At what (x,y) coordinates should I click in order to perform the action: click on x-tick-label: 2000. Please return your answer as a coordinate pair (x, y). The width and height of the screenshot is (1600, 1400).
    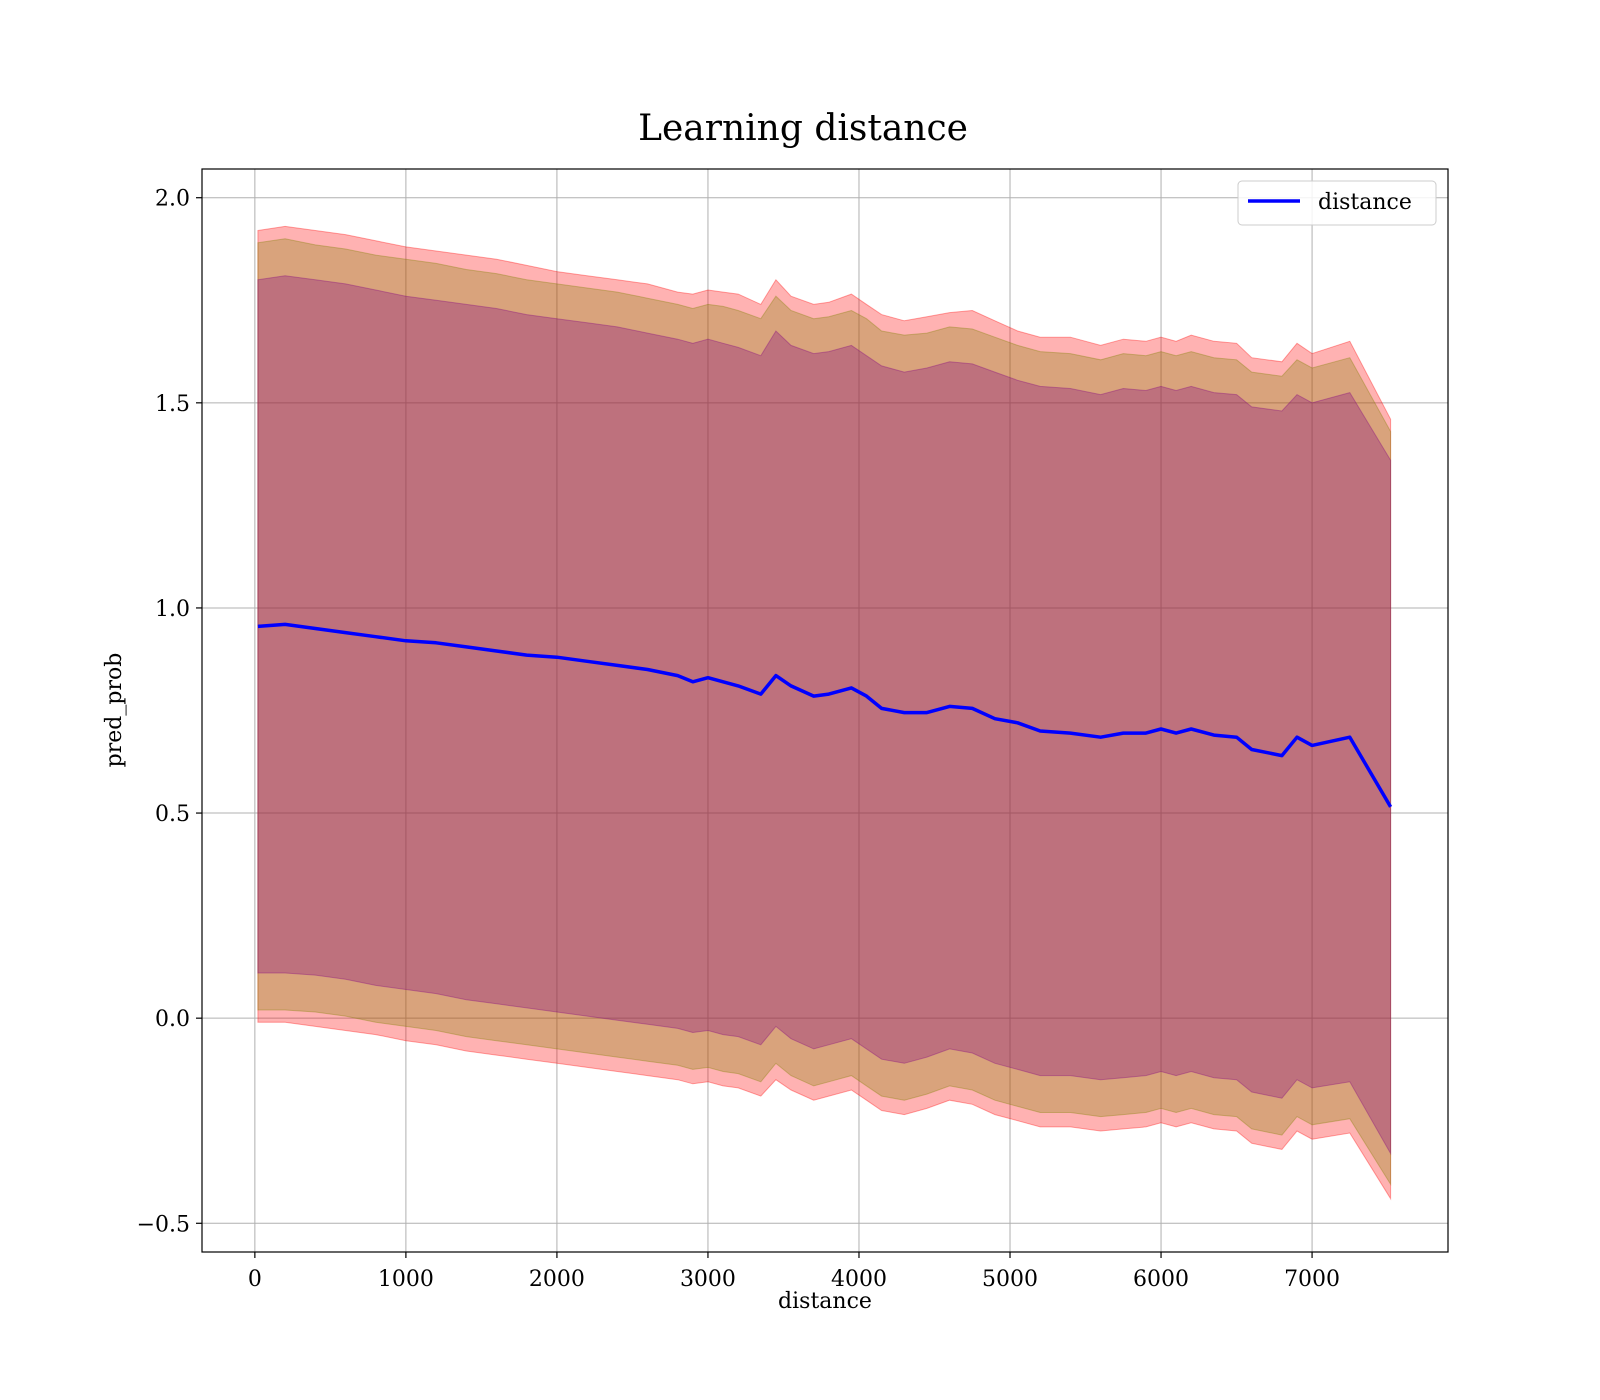
    Looking at the image, I should click on (557, 1279).